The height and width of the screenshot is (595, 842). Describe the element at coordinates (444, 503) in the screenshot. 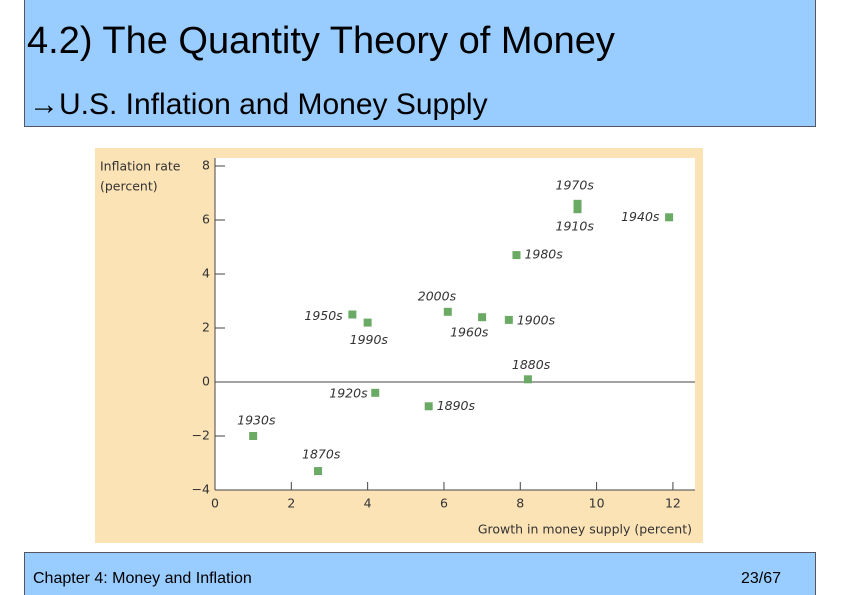

I see `x-tick-label: 6` at that location.